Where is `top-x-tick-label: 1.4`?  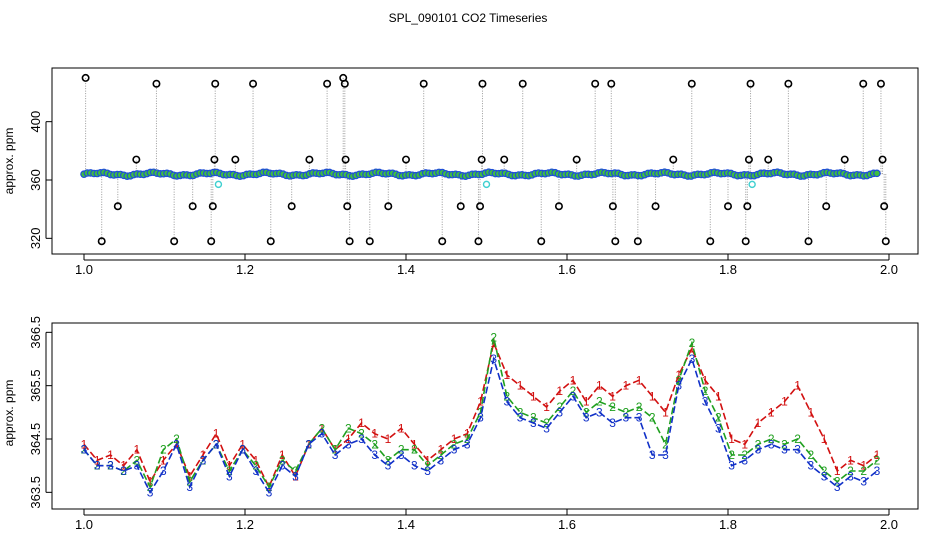
top-x-tick-label: 1.4 is located at coordinates (406, 269).